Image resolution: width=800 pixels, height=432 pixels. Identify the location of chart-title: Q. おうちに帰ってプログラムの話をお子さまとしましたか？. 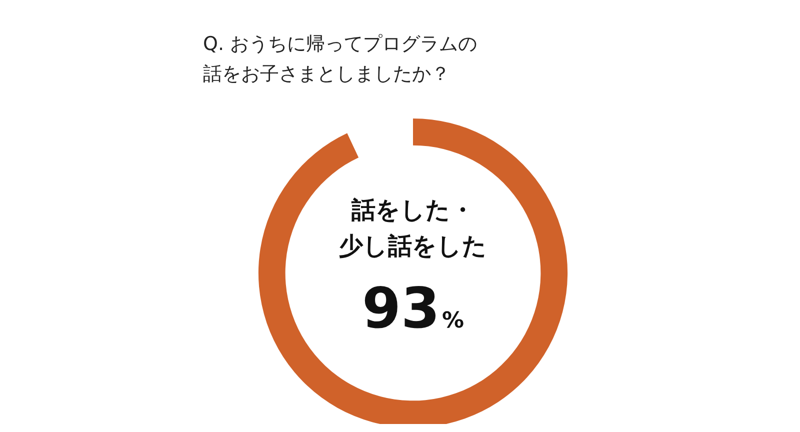
(340, 59).